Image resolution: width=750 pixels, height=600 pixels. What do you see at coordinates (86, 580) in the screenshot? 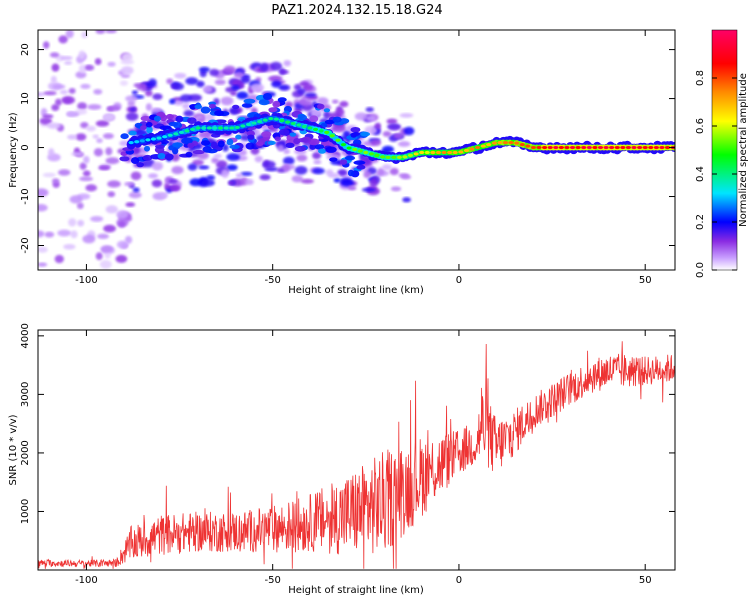
I see `x-tick-label: -100` at bounding box center [86, 580].